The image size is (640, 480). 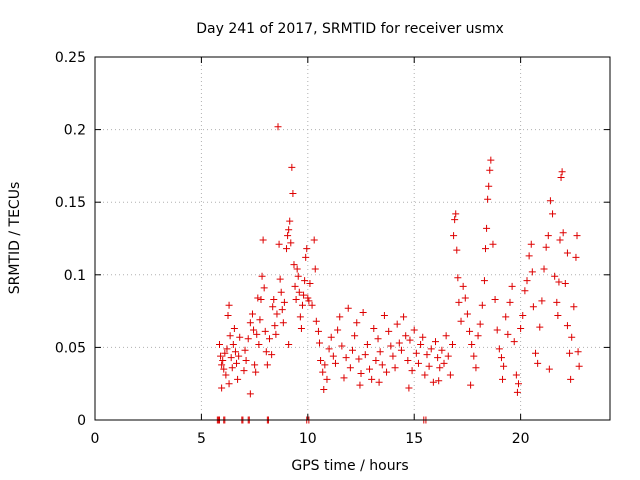 I want to click on y-tick-label: 0.15, so click(x=70, y=203).